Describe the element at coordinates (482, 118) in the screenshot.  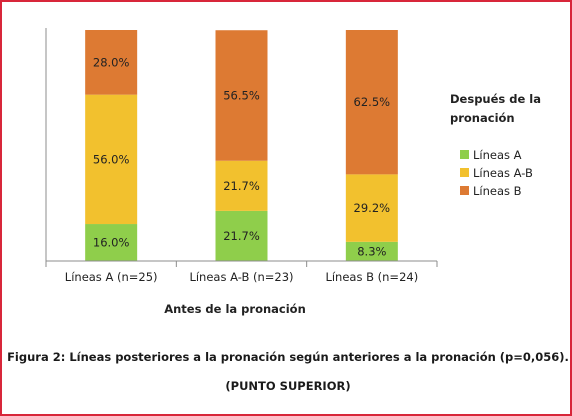
I see `legend-title: pronación` at that location.